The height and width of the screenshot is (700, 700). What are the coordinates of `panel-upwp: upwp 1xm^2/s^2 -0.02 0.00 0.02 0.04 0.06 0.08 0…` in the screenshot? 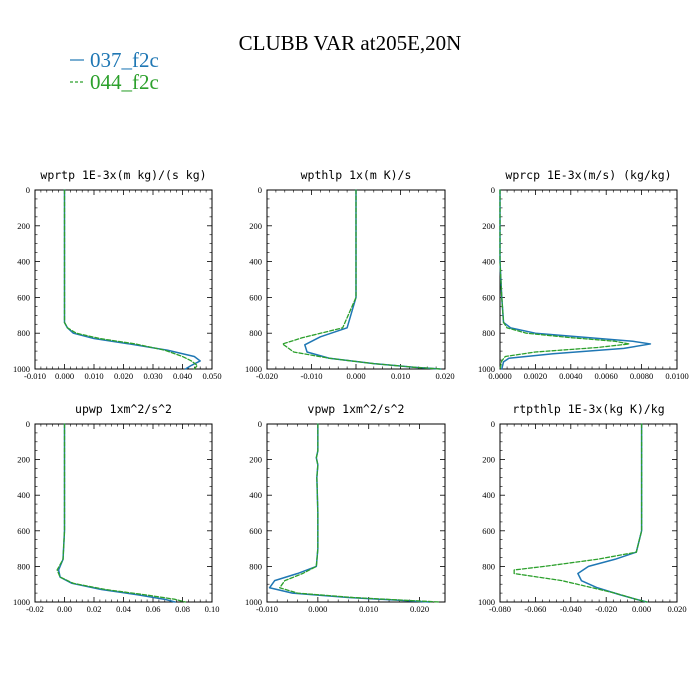 It's located at (116, 508).